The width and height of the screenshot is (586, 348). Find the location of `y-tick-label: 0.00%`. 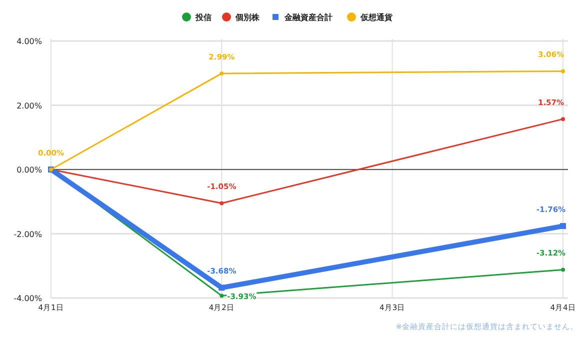

y-tick-label: 0.00% is located at coordinates (29, 170).